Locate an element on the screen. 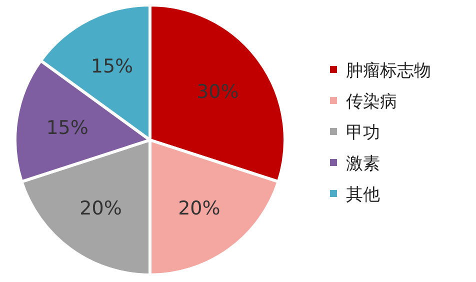  data-label: 30% is located at coordinates (217, 91).